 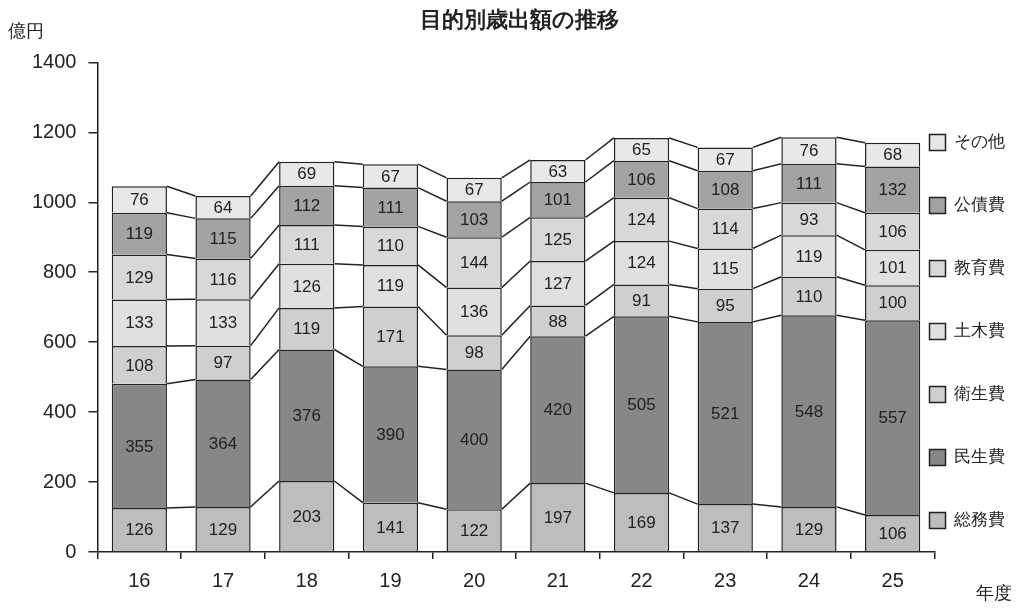 What do you see at coordinates (642, 149) in the screenshot?
I see `data-label: 65` at bounding box center [642, 149].